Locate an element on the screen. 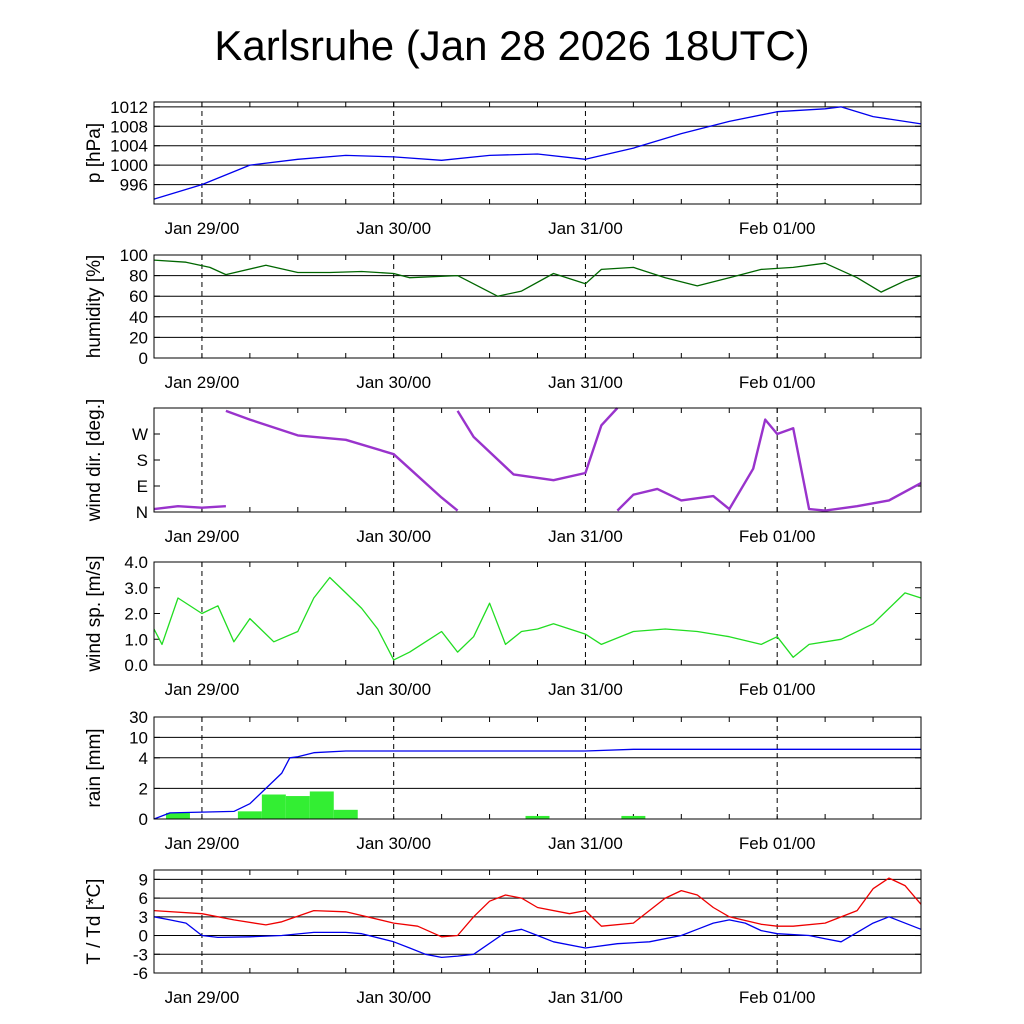  chart-title: Karlsruhe (Jan 28 2026 18UTC) is located at coordinates (512, 45).